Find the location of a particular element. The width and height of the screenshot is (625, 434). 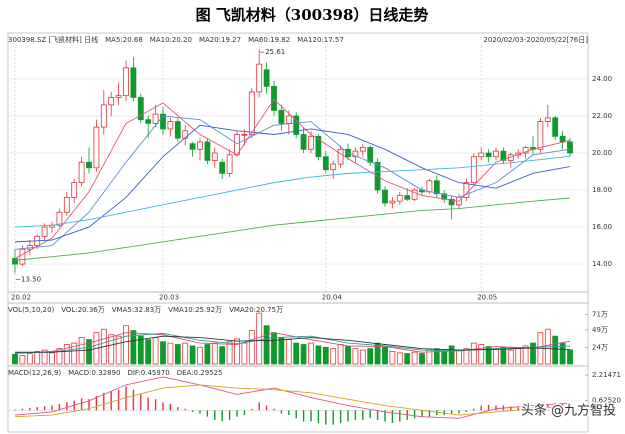

legend-entry: MA20:19.27 is located at coordinates (220, 40).